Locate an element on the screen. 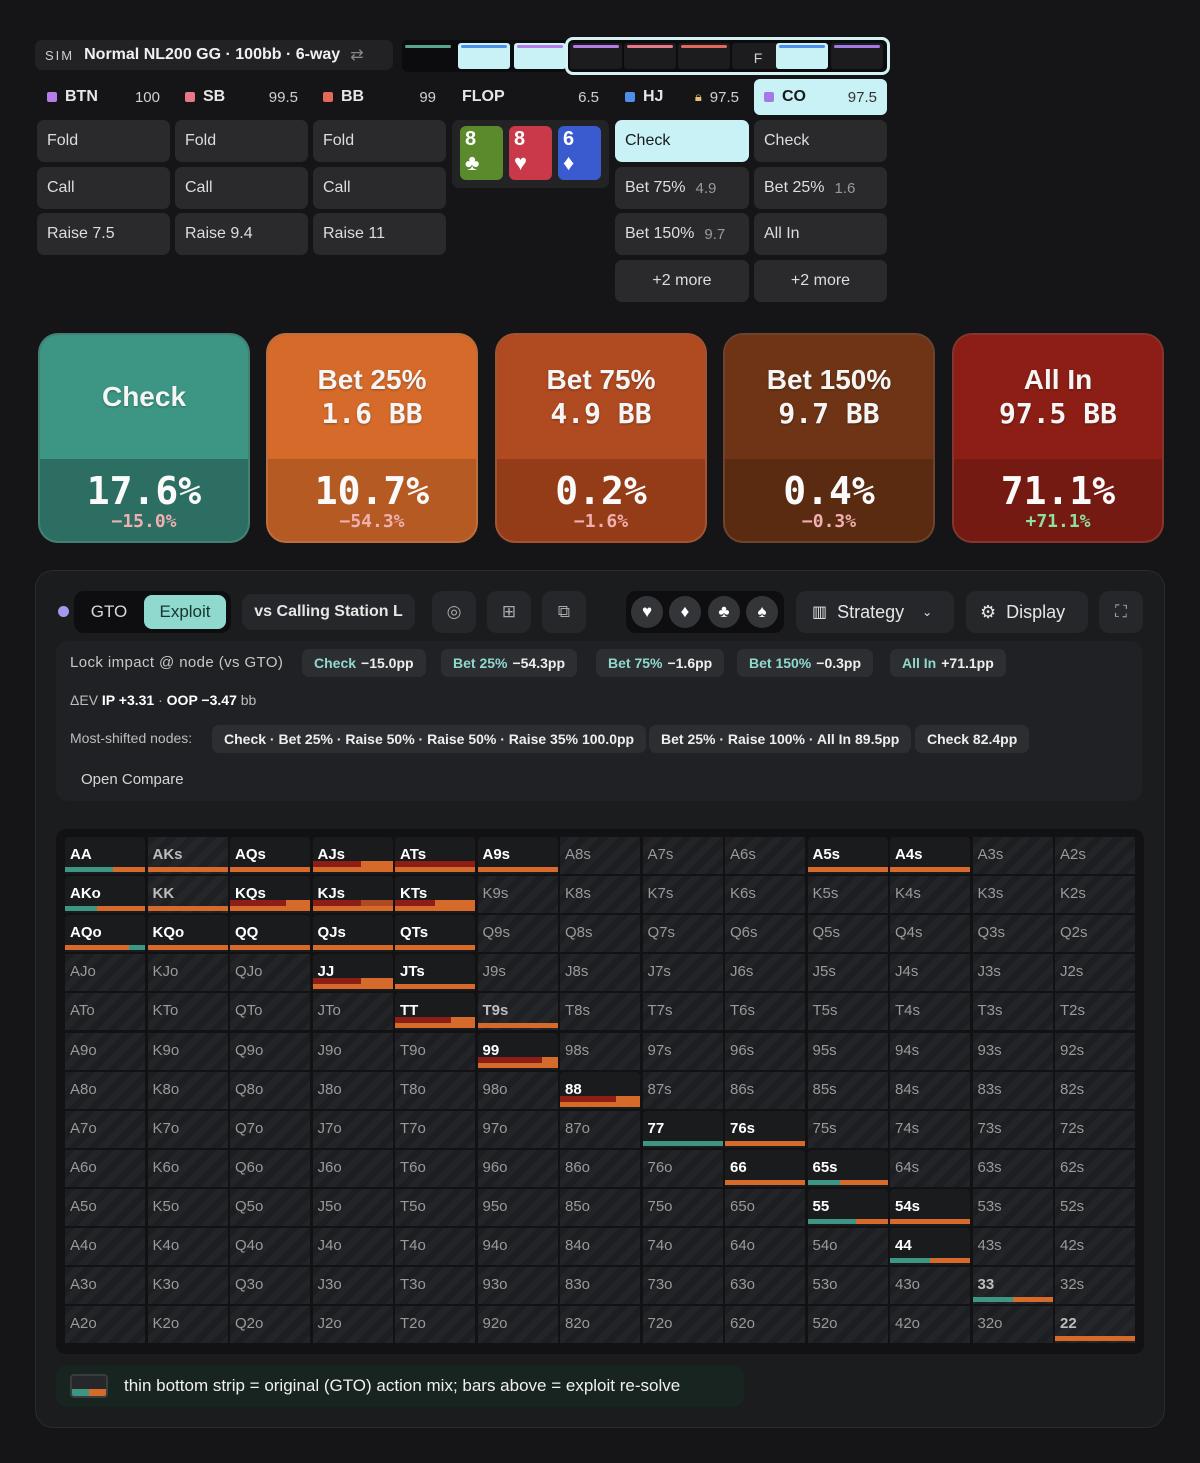 The height and width of the screenshot is (1463, 1200). hand-cell: K3s is located at coordinates (1012, 895).